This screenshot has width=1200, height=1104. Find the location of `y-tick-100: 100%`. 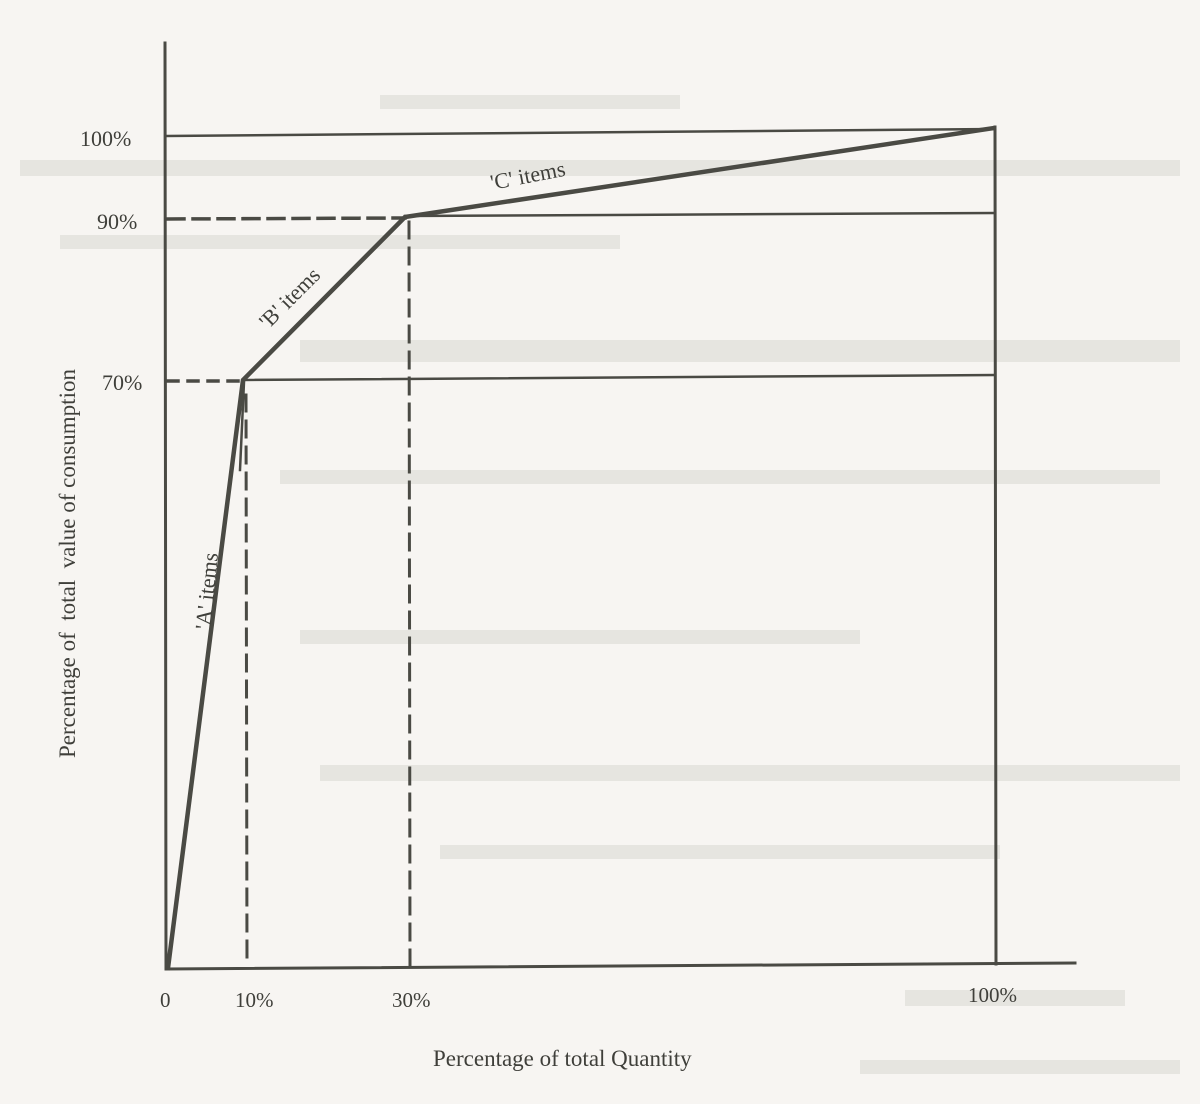

y-tick-100: 100% is located at coordinates (105, 138).